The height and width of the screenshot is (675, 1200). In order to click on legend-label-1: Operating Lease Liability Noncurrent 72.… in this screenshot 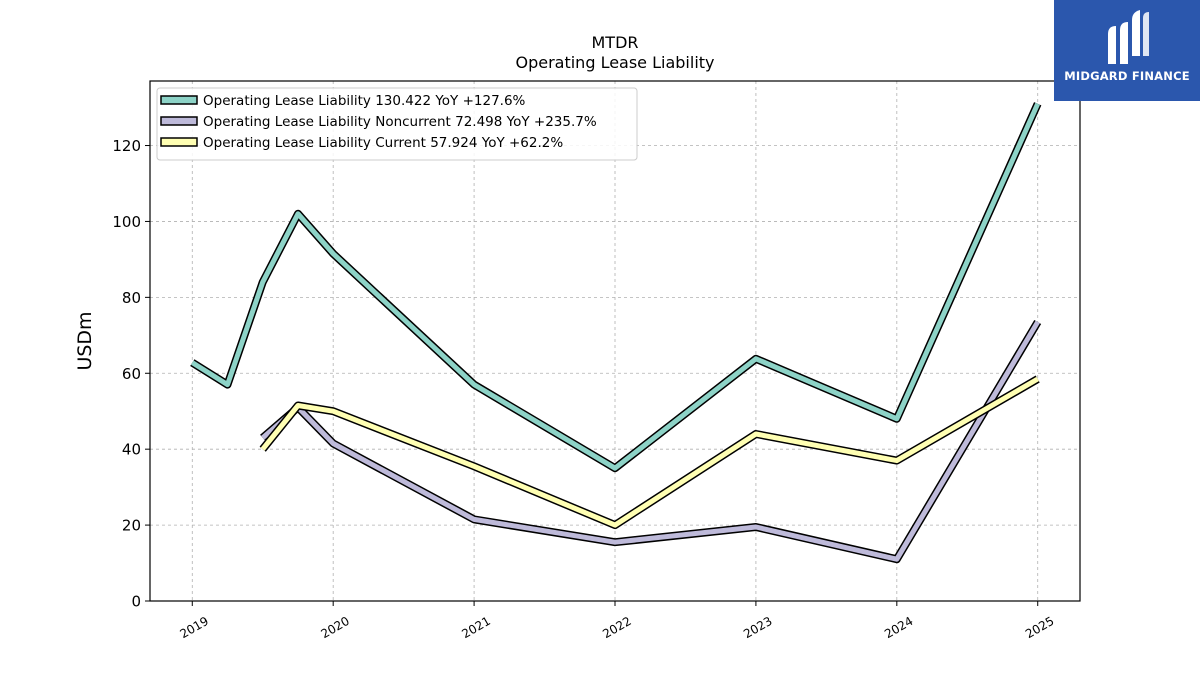, I will do `click(400, 122)`.